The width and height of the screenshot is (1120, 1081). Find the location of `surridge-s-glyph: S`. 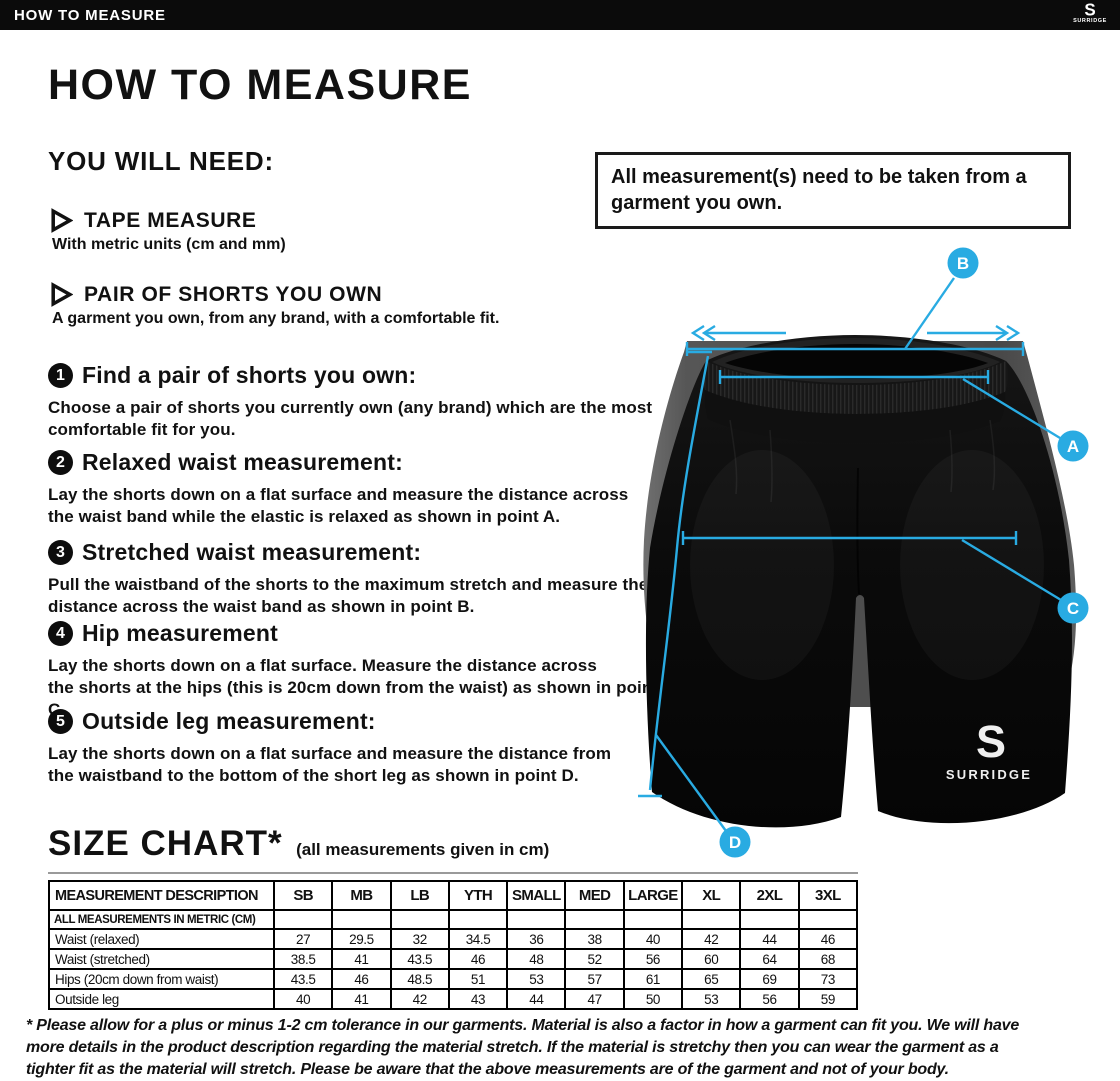

surridge-s-glyph: S is located at coordinates (1090, 10).